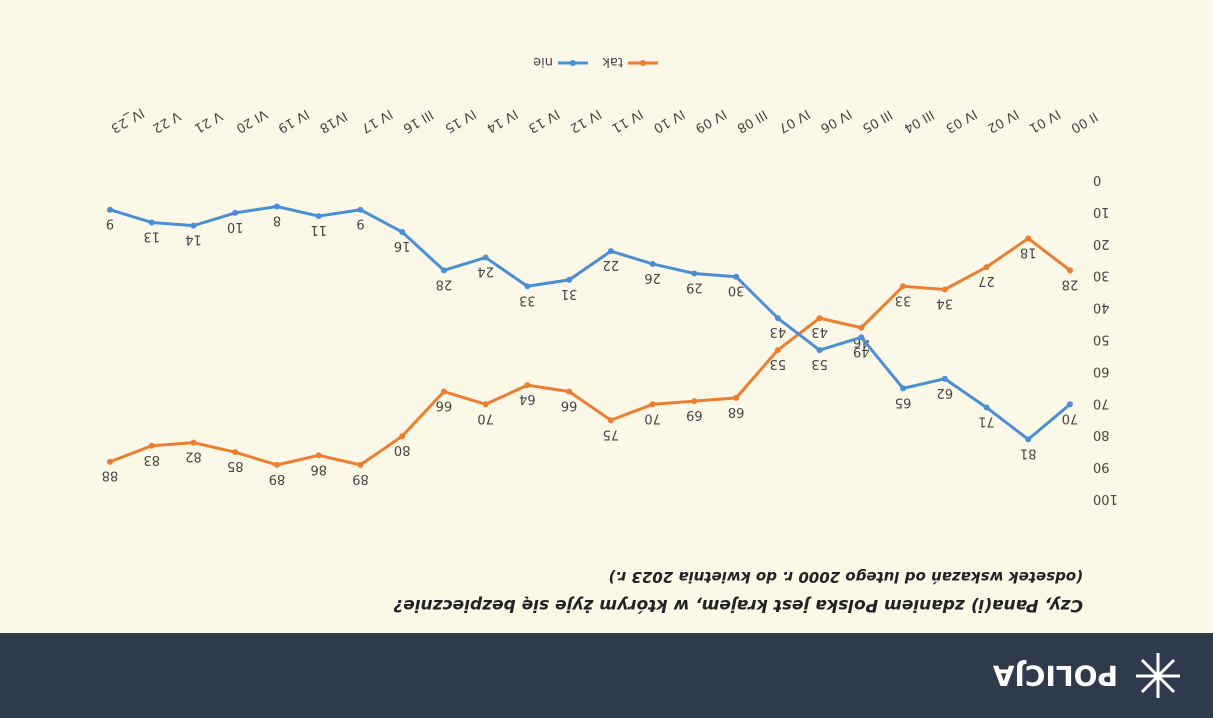  Describe the element at coordinates (360, 223) in the screenshot. I see `data-label: 9` at that location.